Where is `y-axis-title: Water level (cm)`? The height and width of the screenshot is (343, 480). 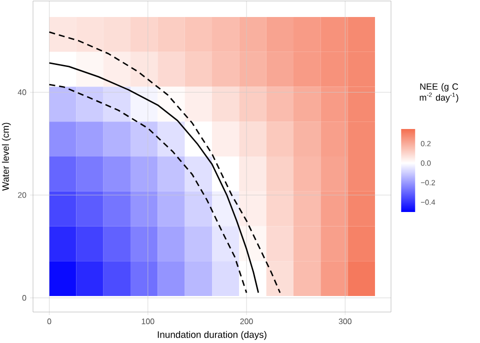 y-axis-title: Water level (cm) is located at coordinates (6, 156).